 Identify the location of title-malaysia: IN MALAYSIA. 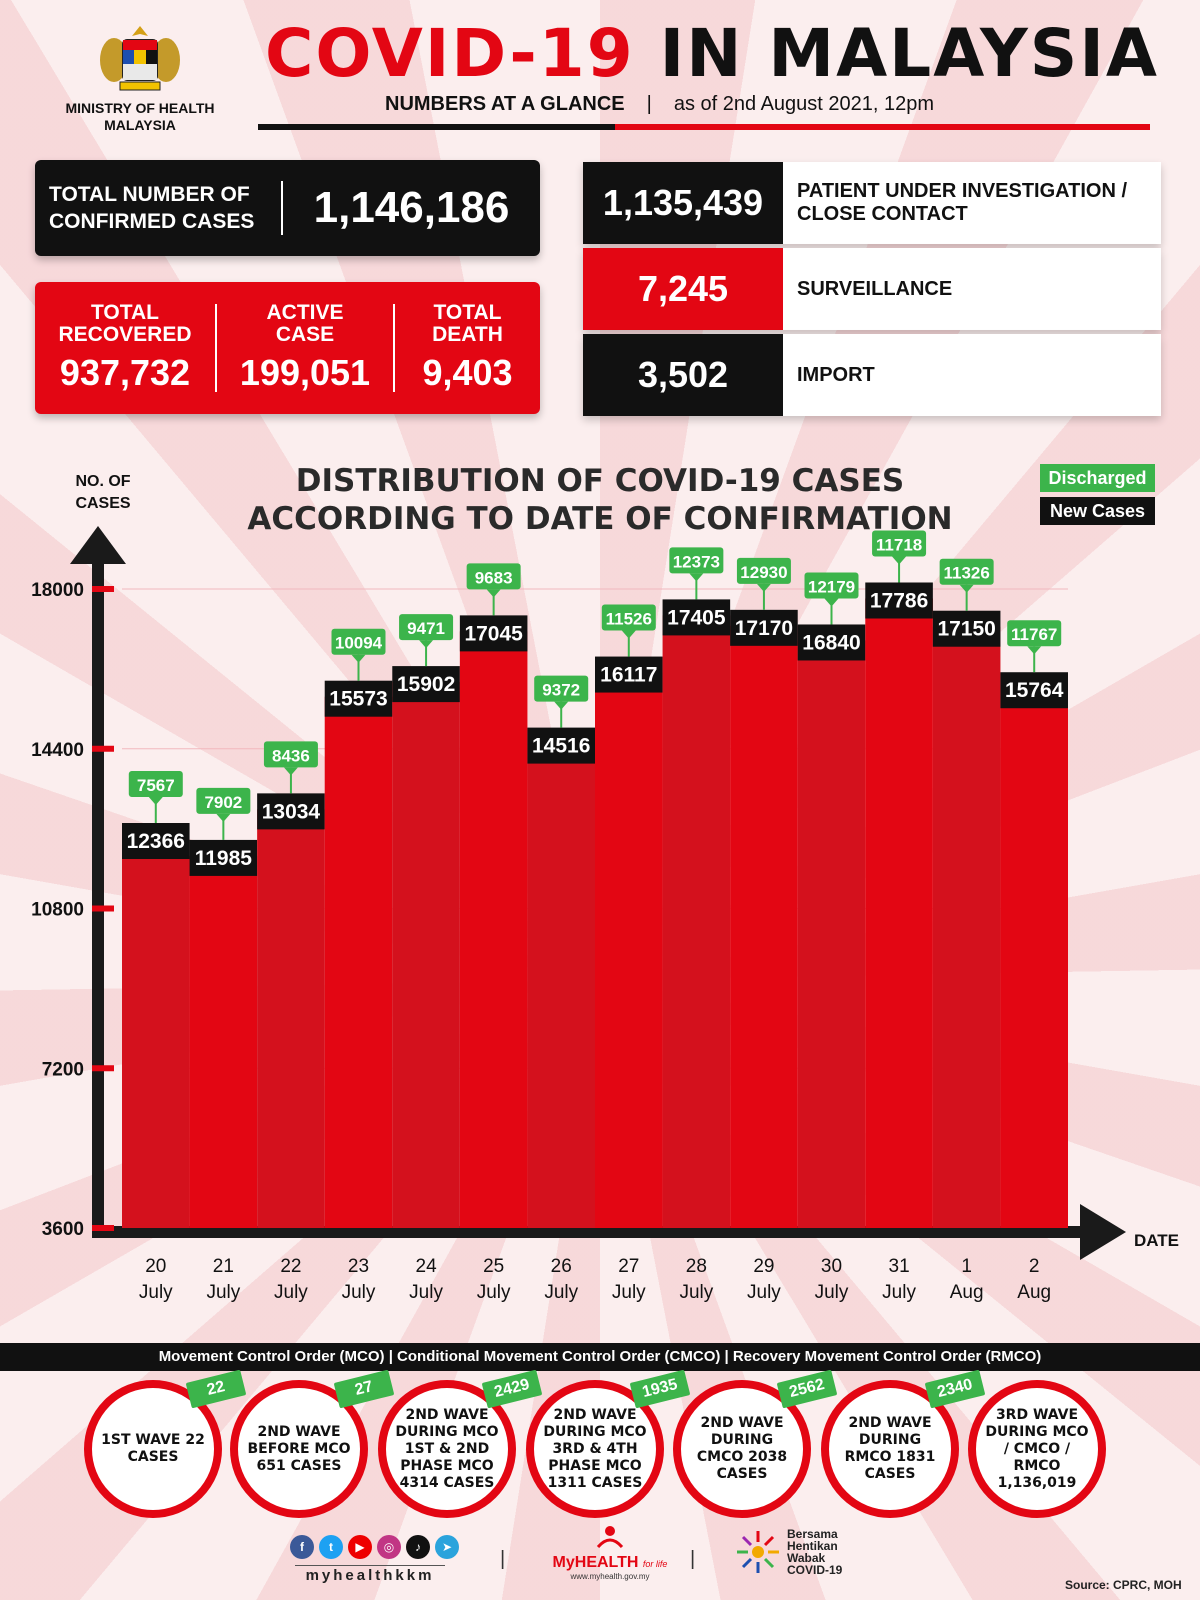
(909, 53).